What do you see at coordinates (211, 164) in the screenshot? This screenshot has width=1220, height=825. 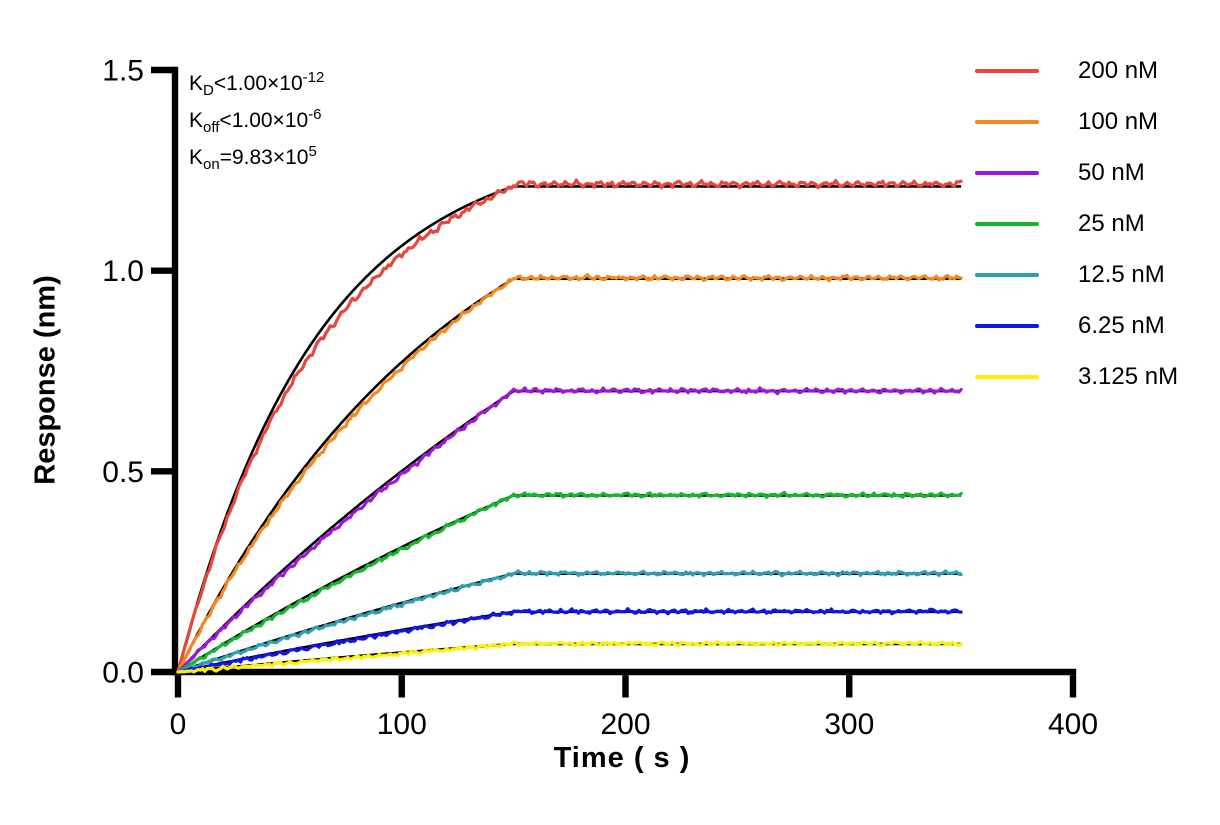 I see `kon-subscript: on` at bounding box center [211, 164].